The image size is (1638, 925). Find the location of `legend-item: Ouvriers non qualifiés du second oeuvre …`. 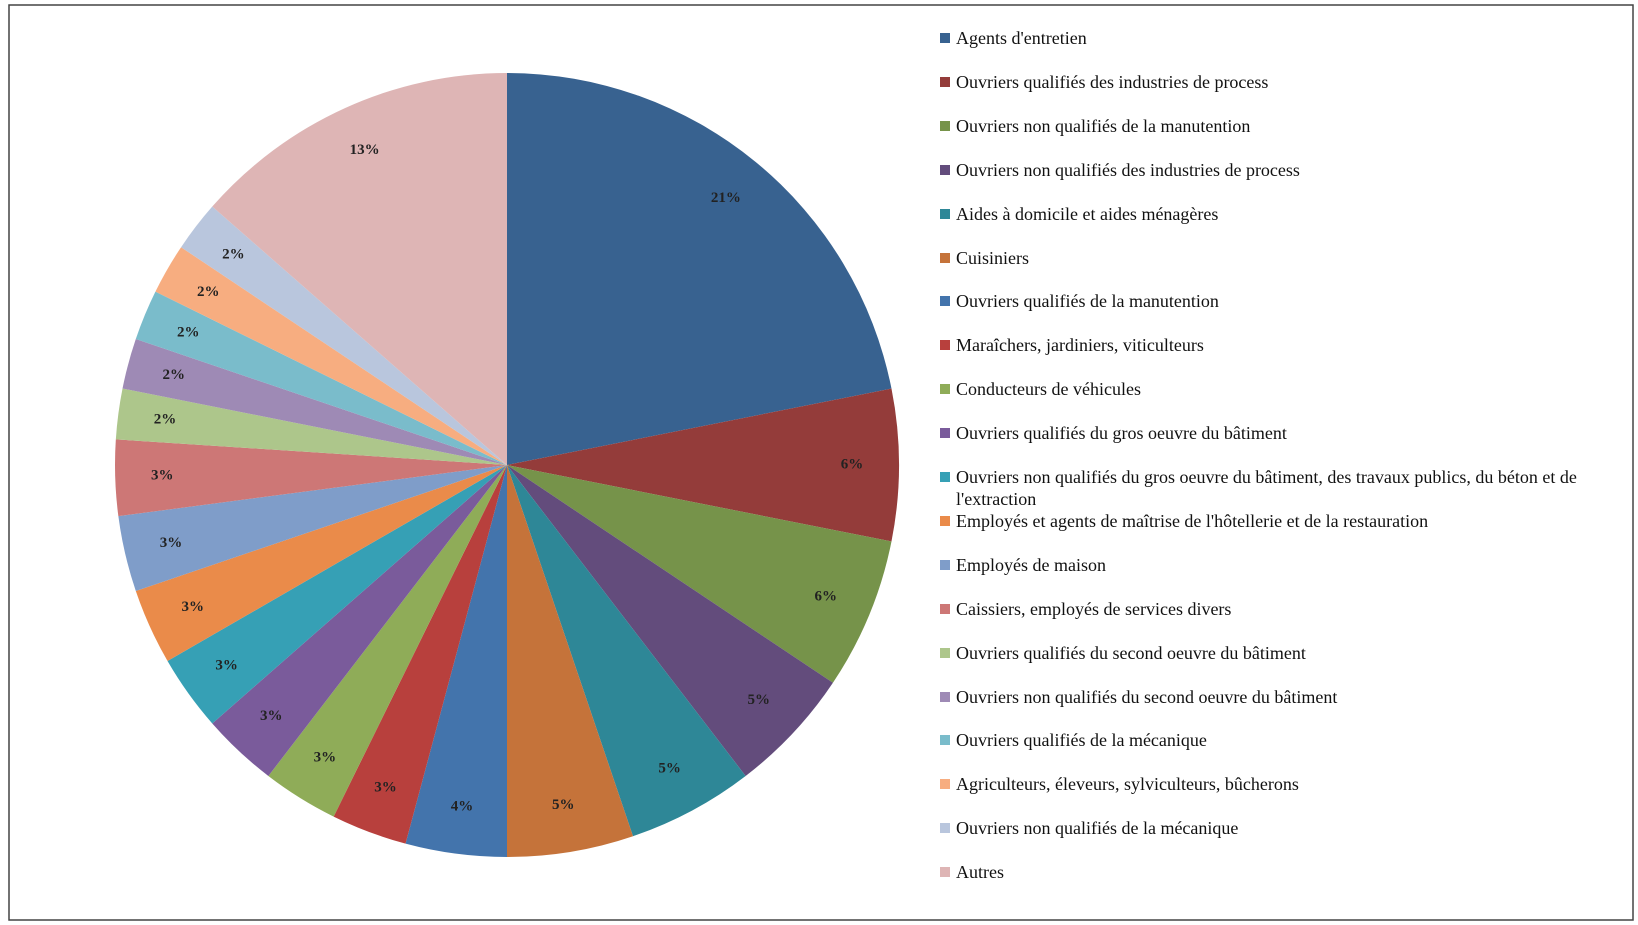

legend-item: Ouvriers non qualifiés du second oeuvre … is located at coordinates (1275, 697).